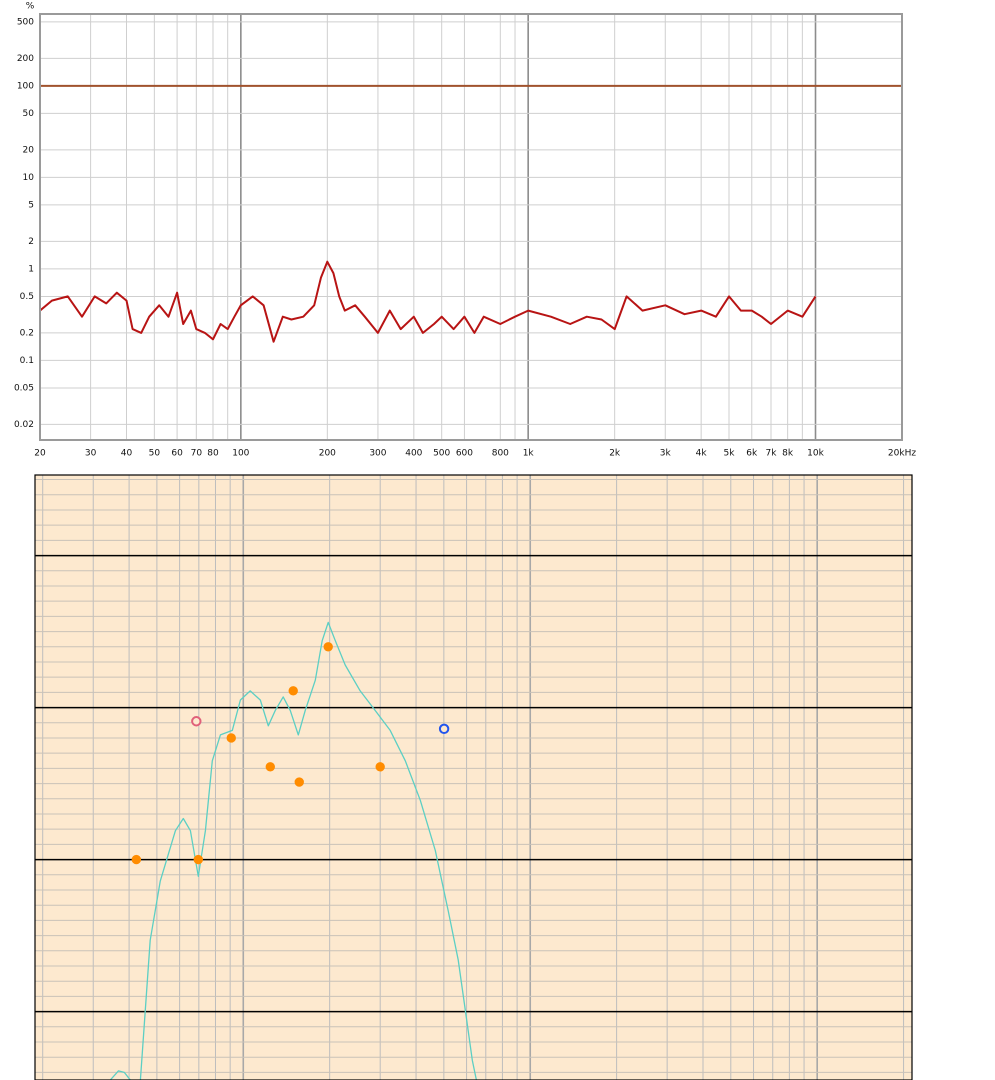 The width and height of the screenshot is (995, 1080). Describe the element at coordinates (197, 454) in the screenshot. I see `x-tick-label: 70` at that location.